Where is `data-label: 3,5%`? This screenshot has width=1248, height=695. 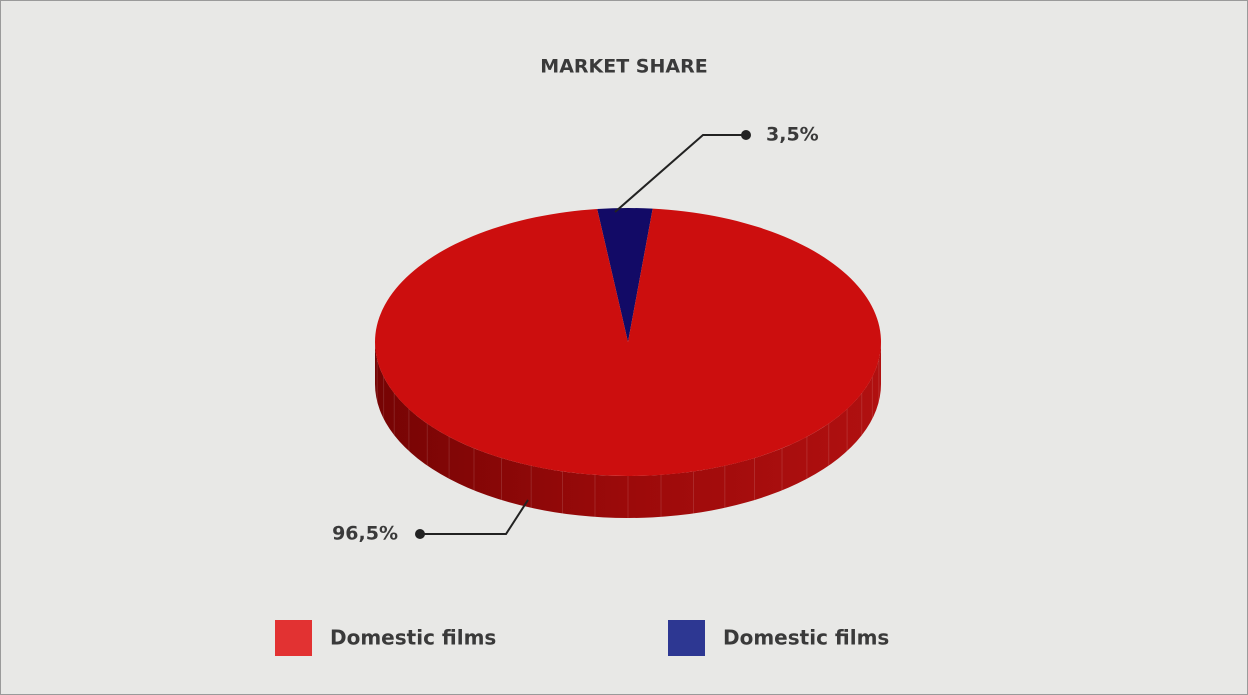 data-label: 3,5% is located at coordinates (792, 135).